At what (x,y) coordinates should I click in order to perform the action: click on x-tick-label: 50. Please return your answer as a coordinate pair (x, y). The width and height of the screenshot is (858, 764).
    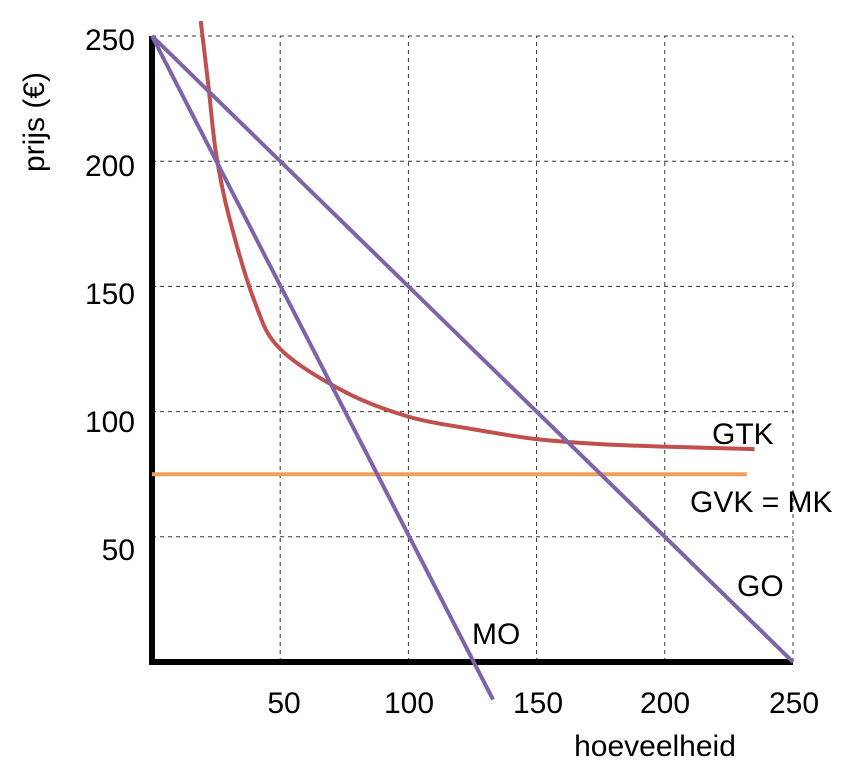
    Looking at the image, I should click on (283, 703).